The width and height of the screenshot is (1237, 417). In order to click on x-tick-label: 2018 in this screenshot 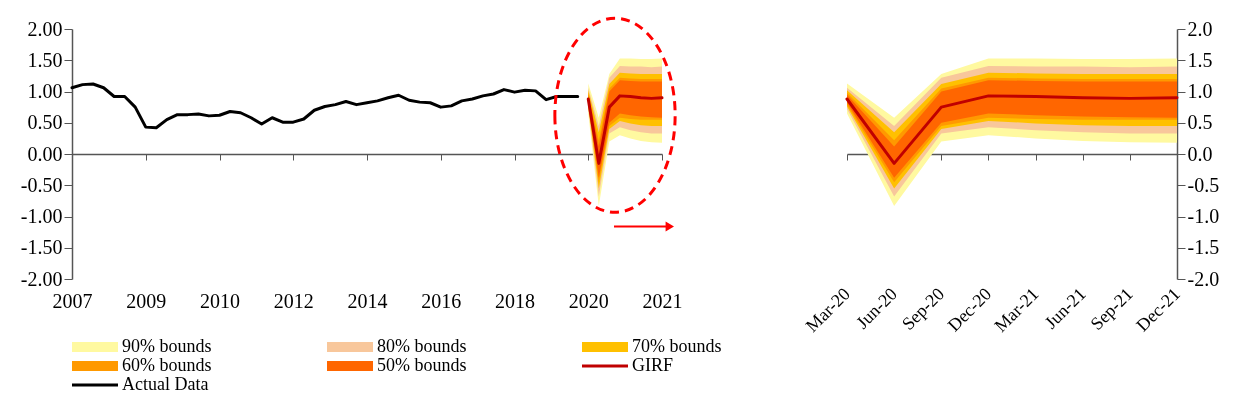, I will do `click(515, 300)`.